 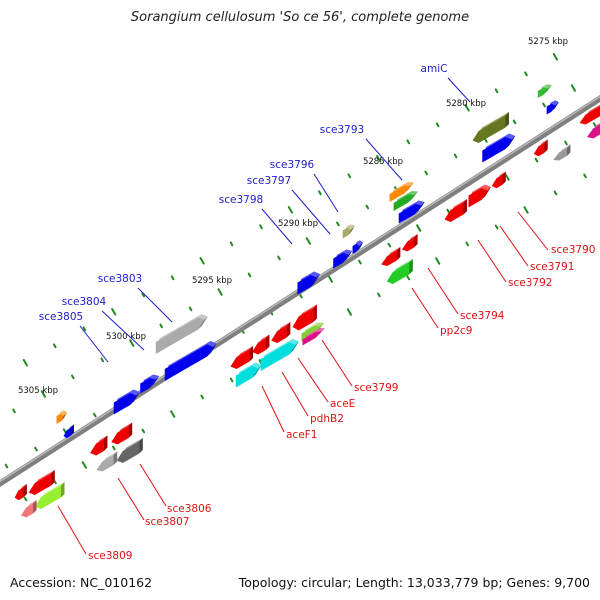 What do you see at coordinates (552, 267) in the screenshot?
I see `gene-label-sce3791: sce3791` at bounding box center [552, 267].